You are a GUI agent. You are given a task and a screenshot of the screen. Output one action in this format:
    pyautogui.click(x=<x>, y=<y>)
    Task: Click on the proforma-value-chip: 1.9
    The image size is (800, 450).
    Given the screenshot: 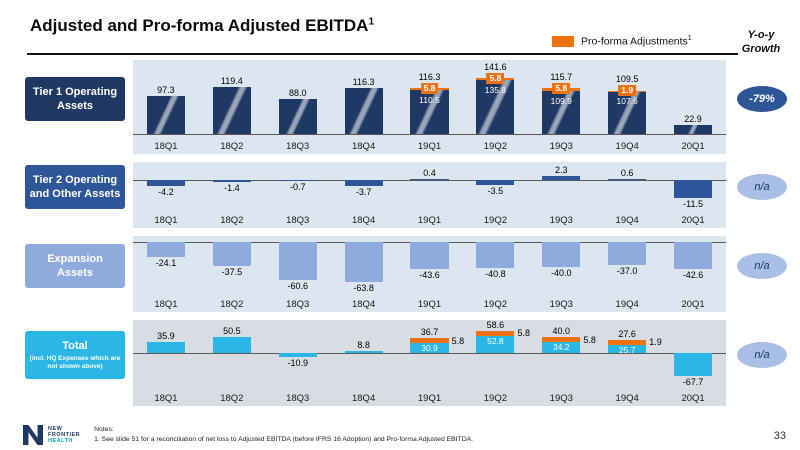 What is the action you would take?
    pyautogui.click(x=627, y=91)
    